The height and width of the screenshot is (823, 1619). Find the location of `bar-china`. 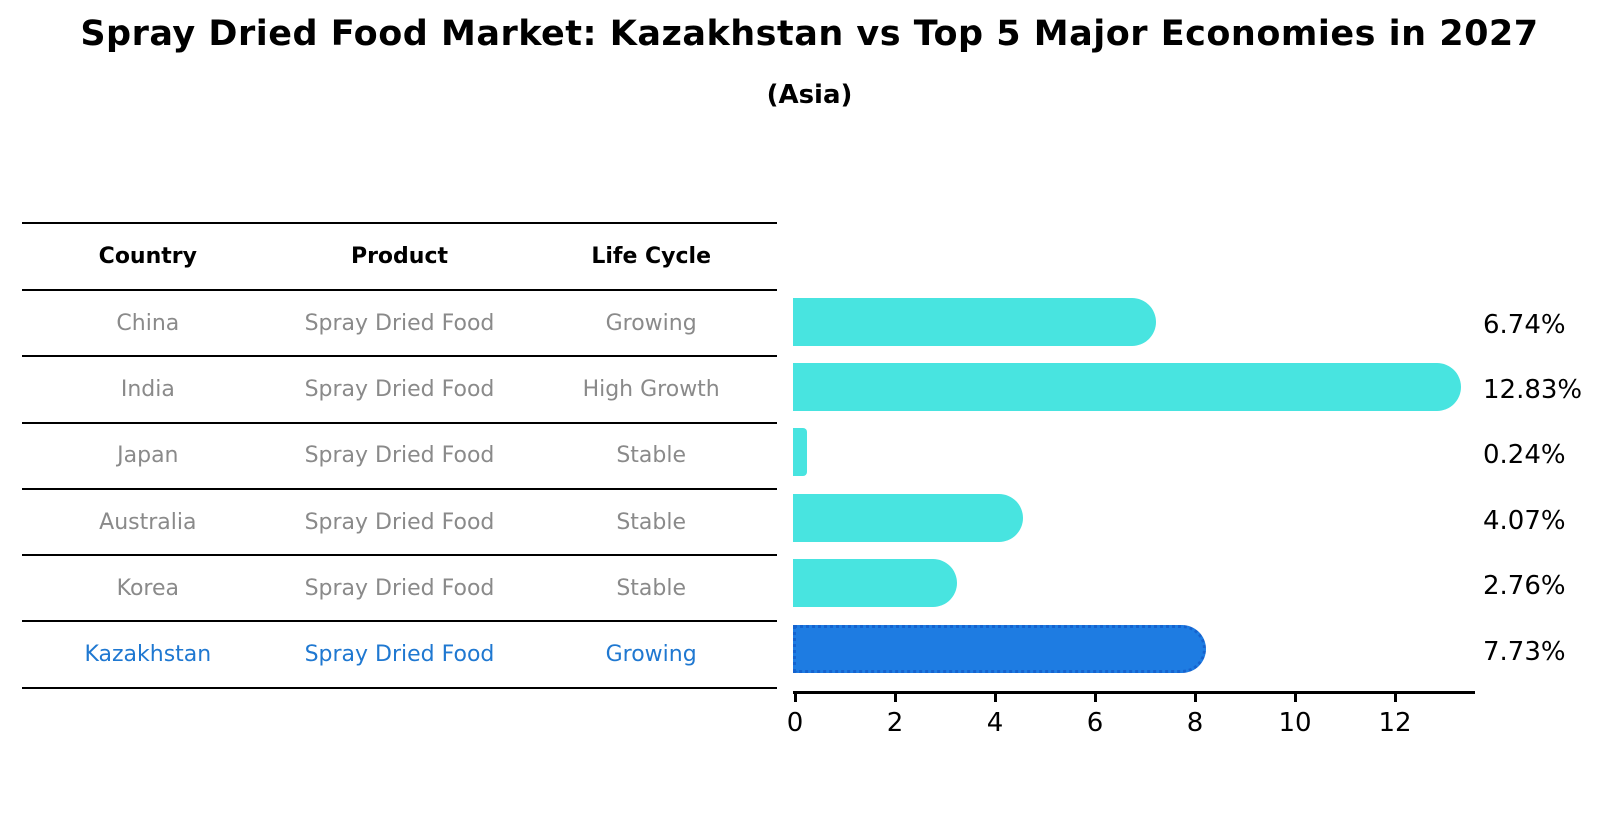

bar-china is located at coordinates (974, 321).